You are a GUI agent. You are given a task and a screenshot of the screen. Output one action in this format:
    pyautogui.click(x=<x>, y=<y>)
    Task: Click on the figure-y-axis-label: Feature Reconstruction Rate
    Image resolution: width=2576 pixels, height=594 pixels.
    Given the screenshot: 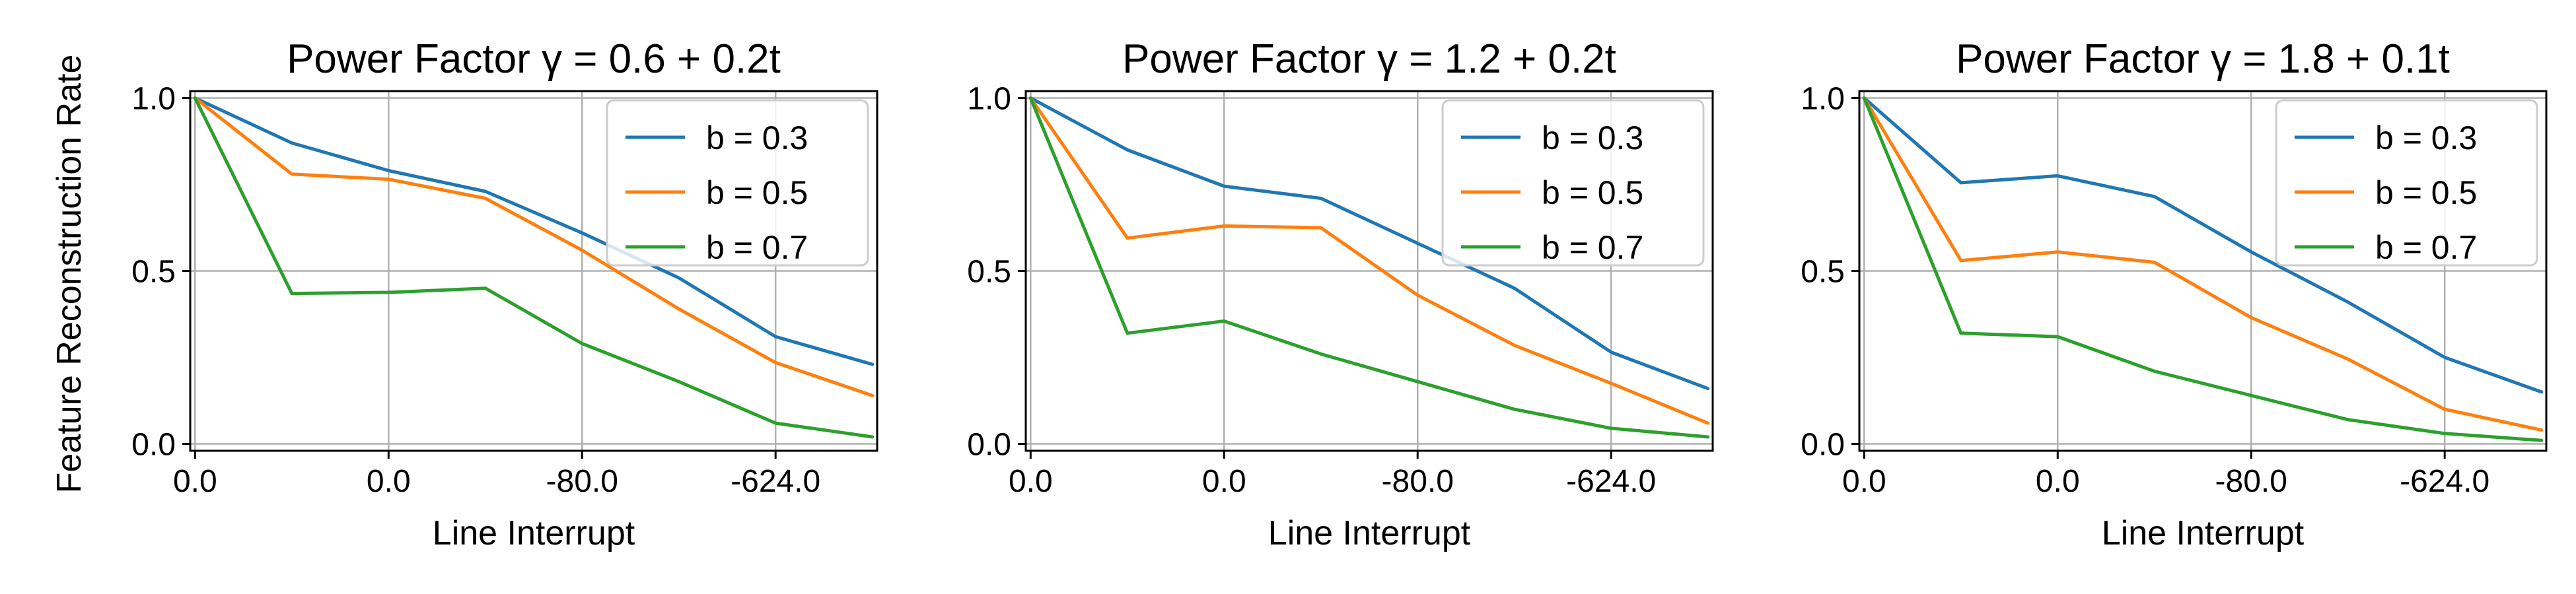 What is the action you would take?
    pyautogui.click(x=70, y=274)
    